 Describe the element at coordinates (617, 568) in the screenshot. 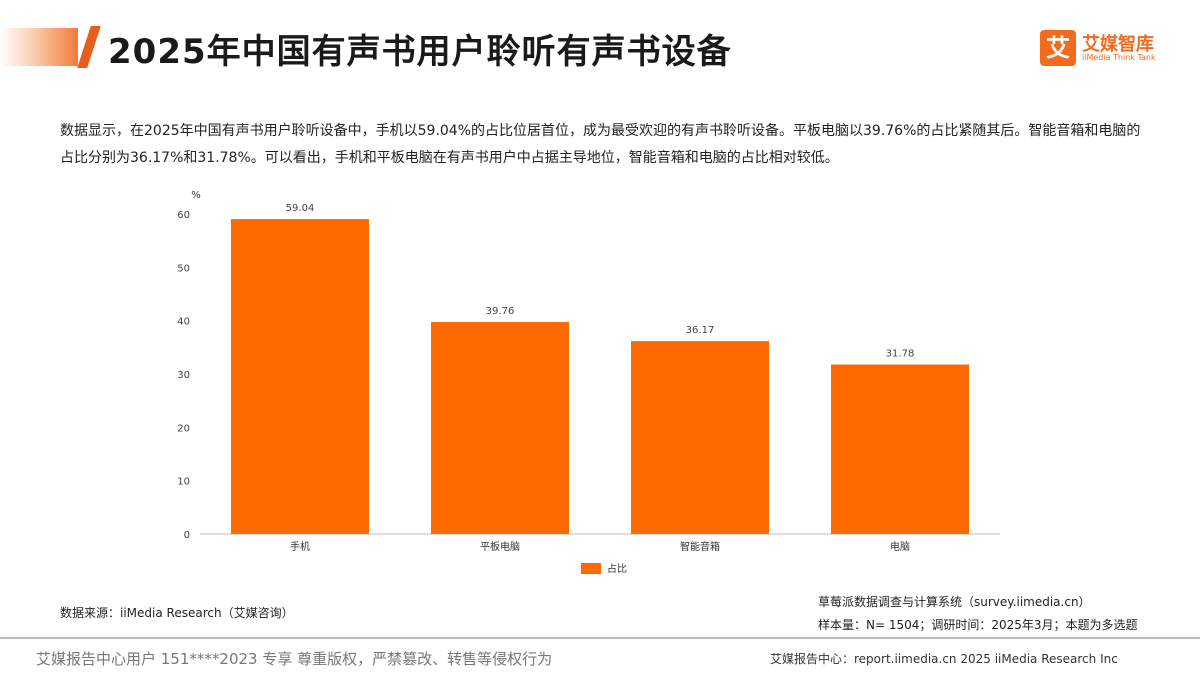

I see `legend-label: 占比` at that location.